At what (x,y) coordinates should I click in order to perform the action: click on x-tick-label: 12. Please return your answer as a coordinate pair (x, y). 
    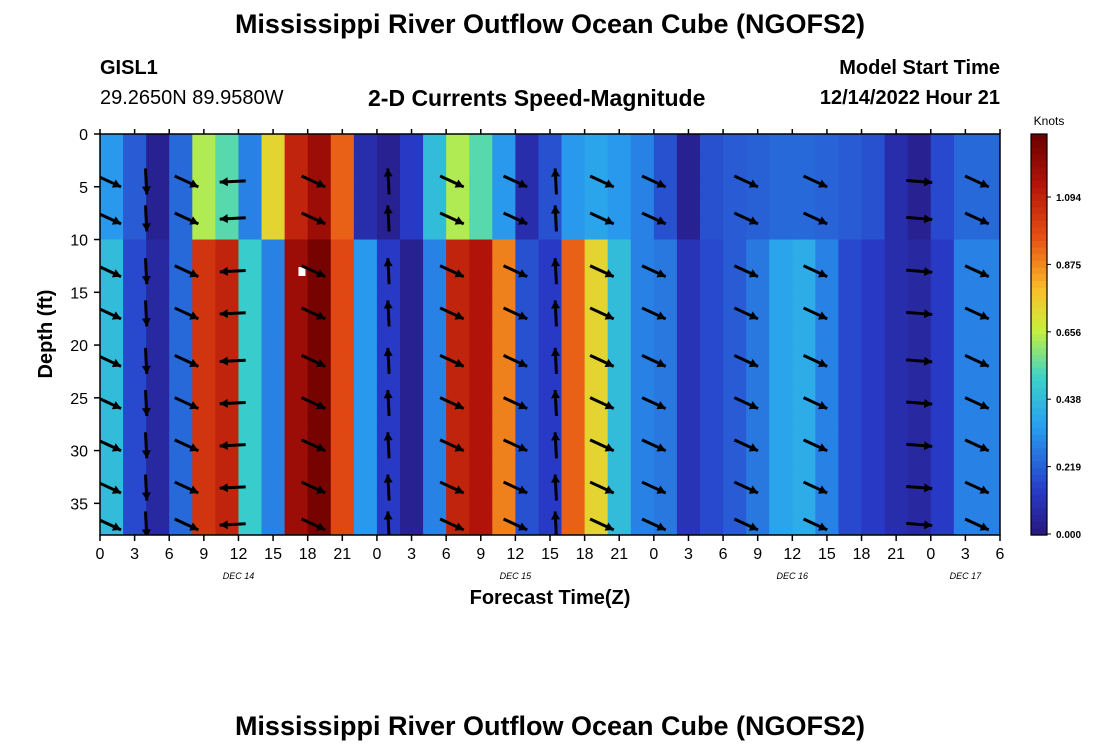
    Looking at the image, I should click on (239, 554).